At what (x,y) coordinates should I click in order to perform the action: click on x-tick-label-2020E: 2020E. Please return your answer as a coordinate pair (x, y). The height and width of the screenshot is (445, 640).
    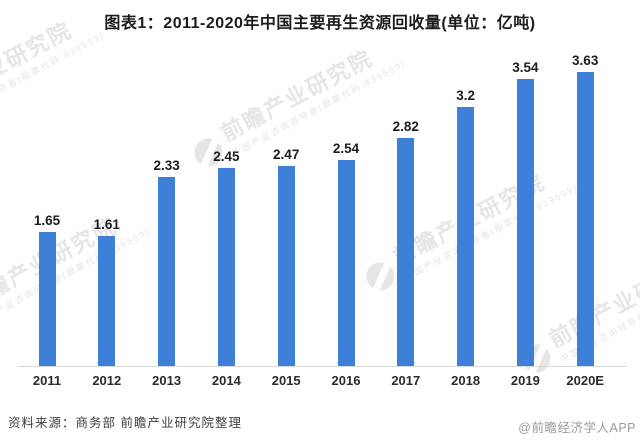
    Looking at the image, I should click on (585, 380).